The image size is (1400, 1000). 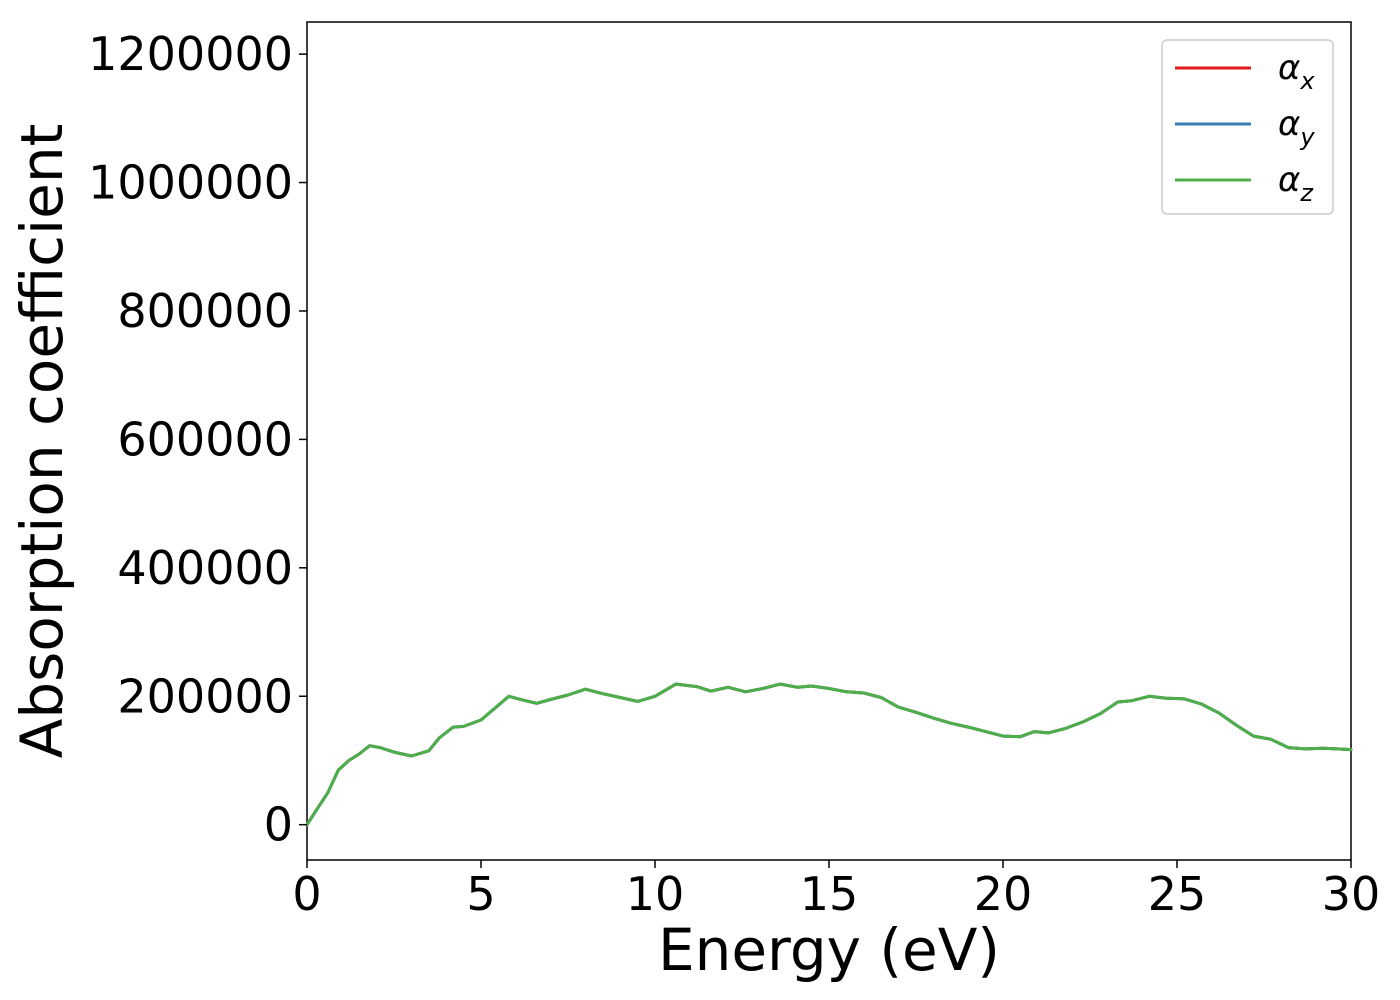 What do you see at coordinates (205, 568) in the screenshot?
I see `y-tick-label: 400000` at bounding box center [205, 568].